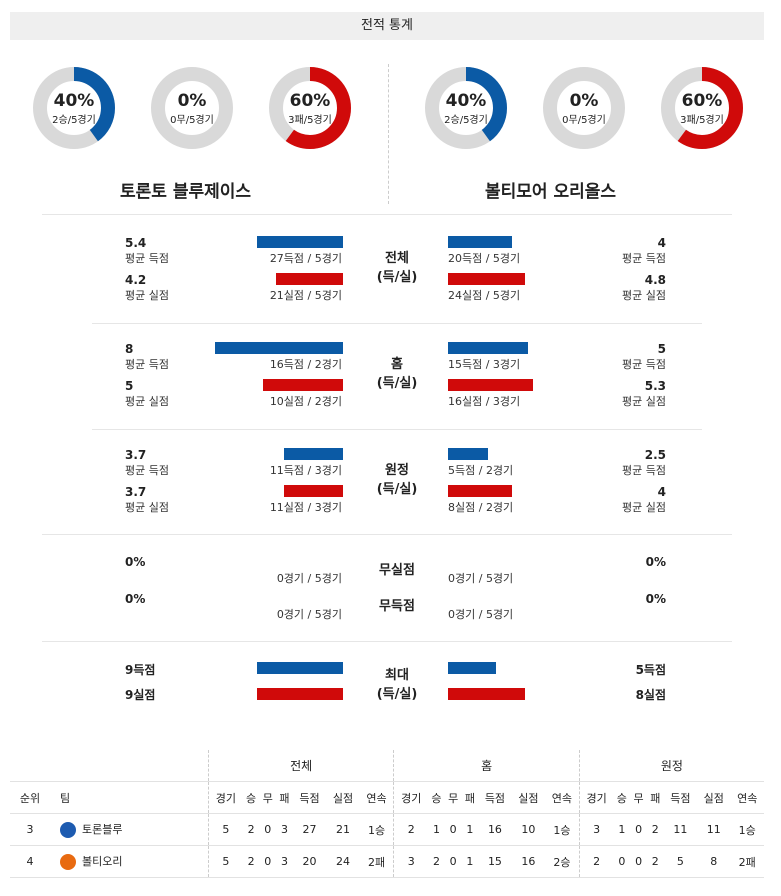  I want to click on away-left-avg-score-label: 평균 득점, so click(147, 470).